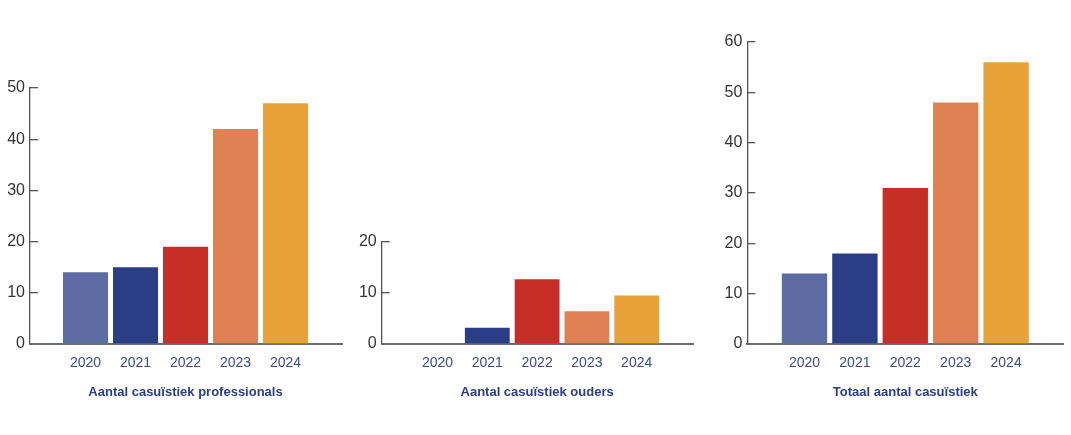 The width and height of the screenshot is (1071, 435). Describe the element at coordinates (185, 391) in the screenshot. I see `text: Aantal casuïstiek professionals` at that location.